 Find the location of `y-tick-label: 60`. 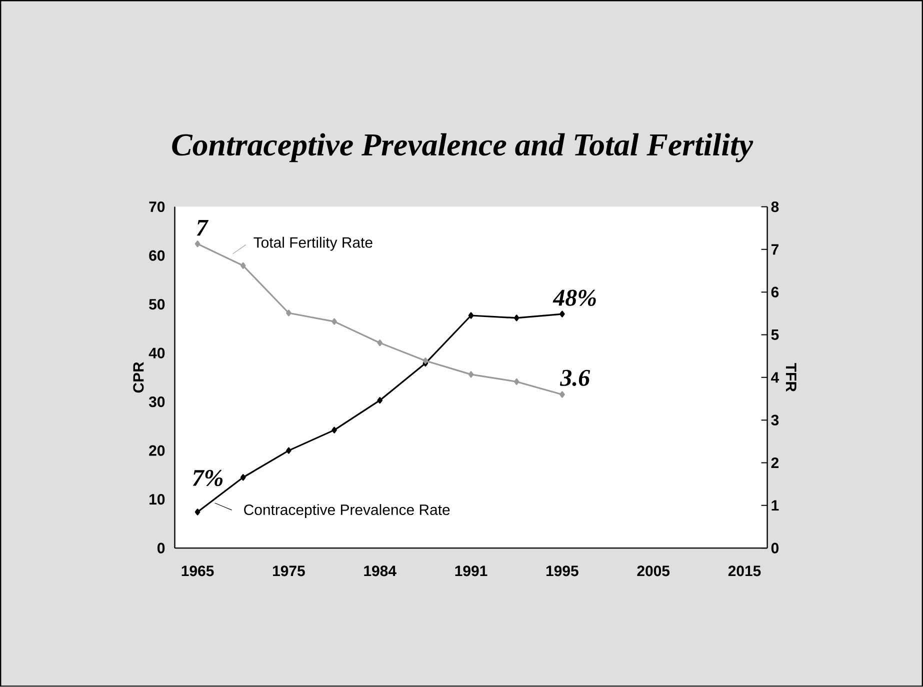

y-tick-label: 60 is located at coordinates (157, 255).